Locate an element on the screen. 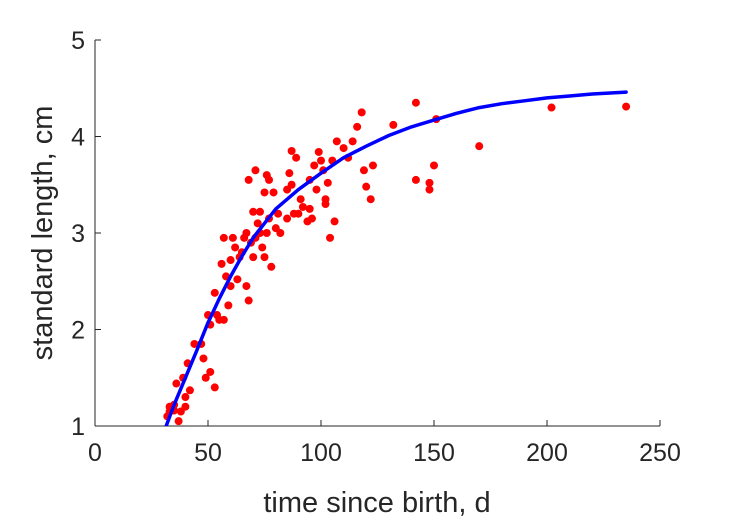 The image size is (729, 521). y-tick-label: 3 is located at coordinates (78, 234).